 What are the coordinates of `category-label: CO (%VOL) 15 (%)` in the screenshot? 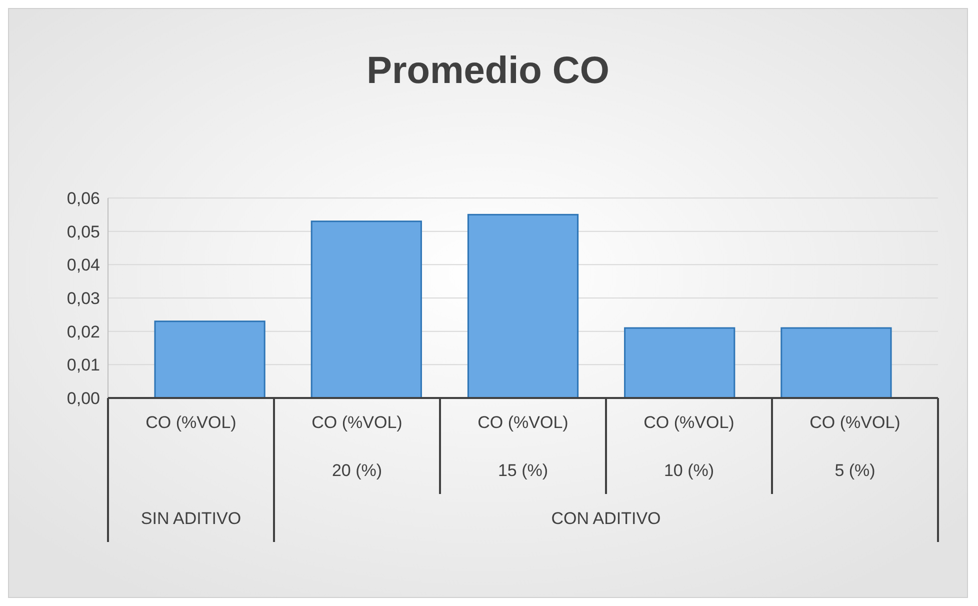 It's located at (523, 446).